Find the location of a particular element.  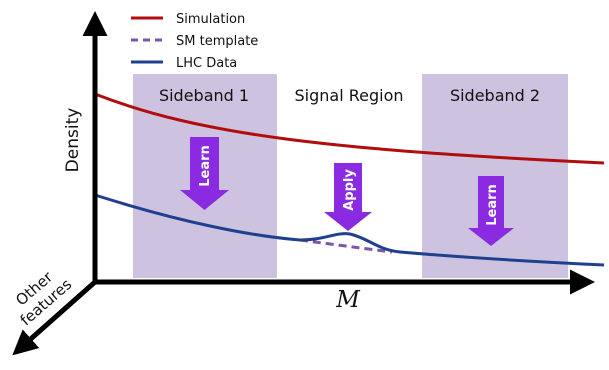

sm-template-curve is located at coordinates (346, 246).